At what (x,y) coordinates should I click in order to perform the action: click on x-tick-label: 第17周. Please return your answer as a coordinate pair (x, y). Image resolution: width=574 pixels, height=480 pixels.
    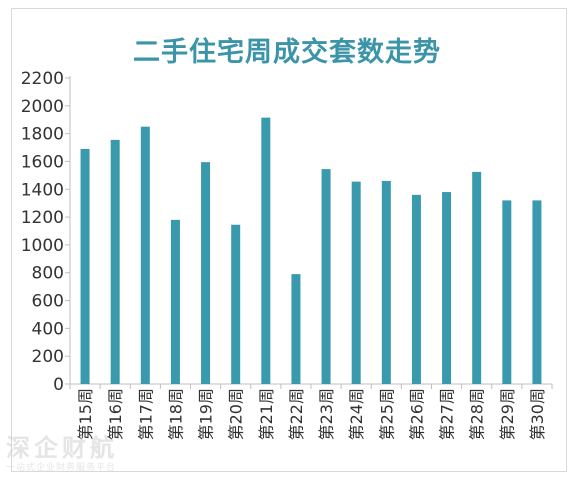
    Looking at the image, I should click on (145, 414).